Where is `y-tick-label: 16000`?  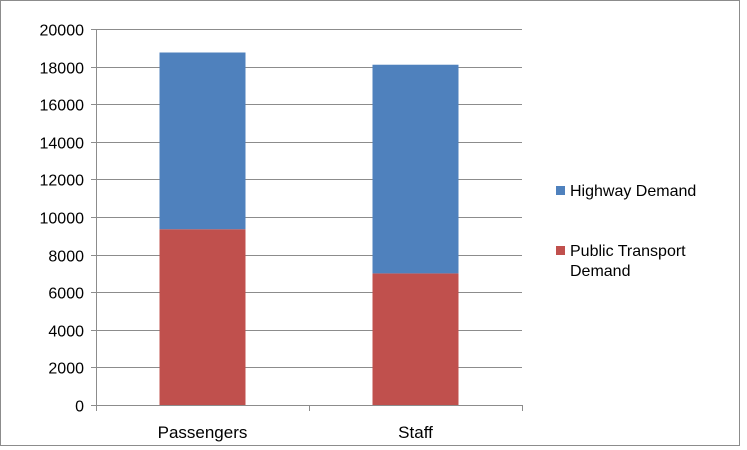 y-tick-label: 16000 is located at coordinates (62, 106).